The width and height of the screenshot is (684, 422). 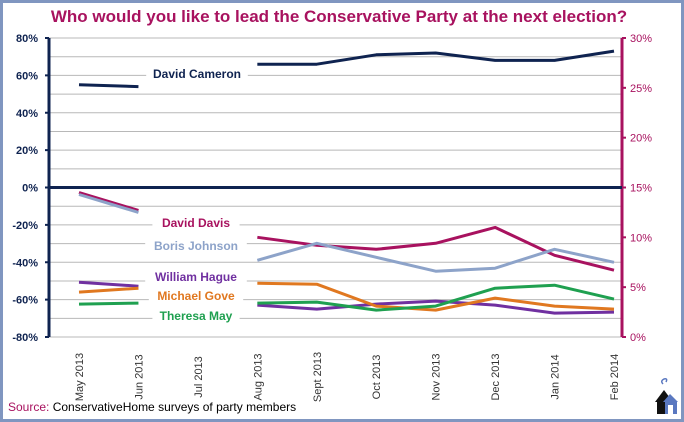 What do you see at coordinates (437, 376) in the screenshot?
I see `x-tick-label: Nov 2013` at bounding box center [437, 376].